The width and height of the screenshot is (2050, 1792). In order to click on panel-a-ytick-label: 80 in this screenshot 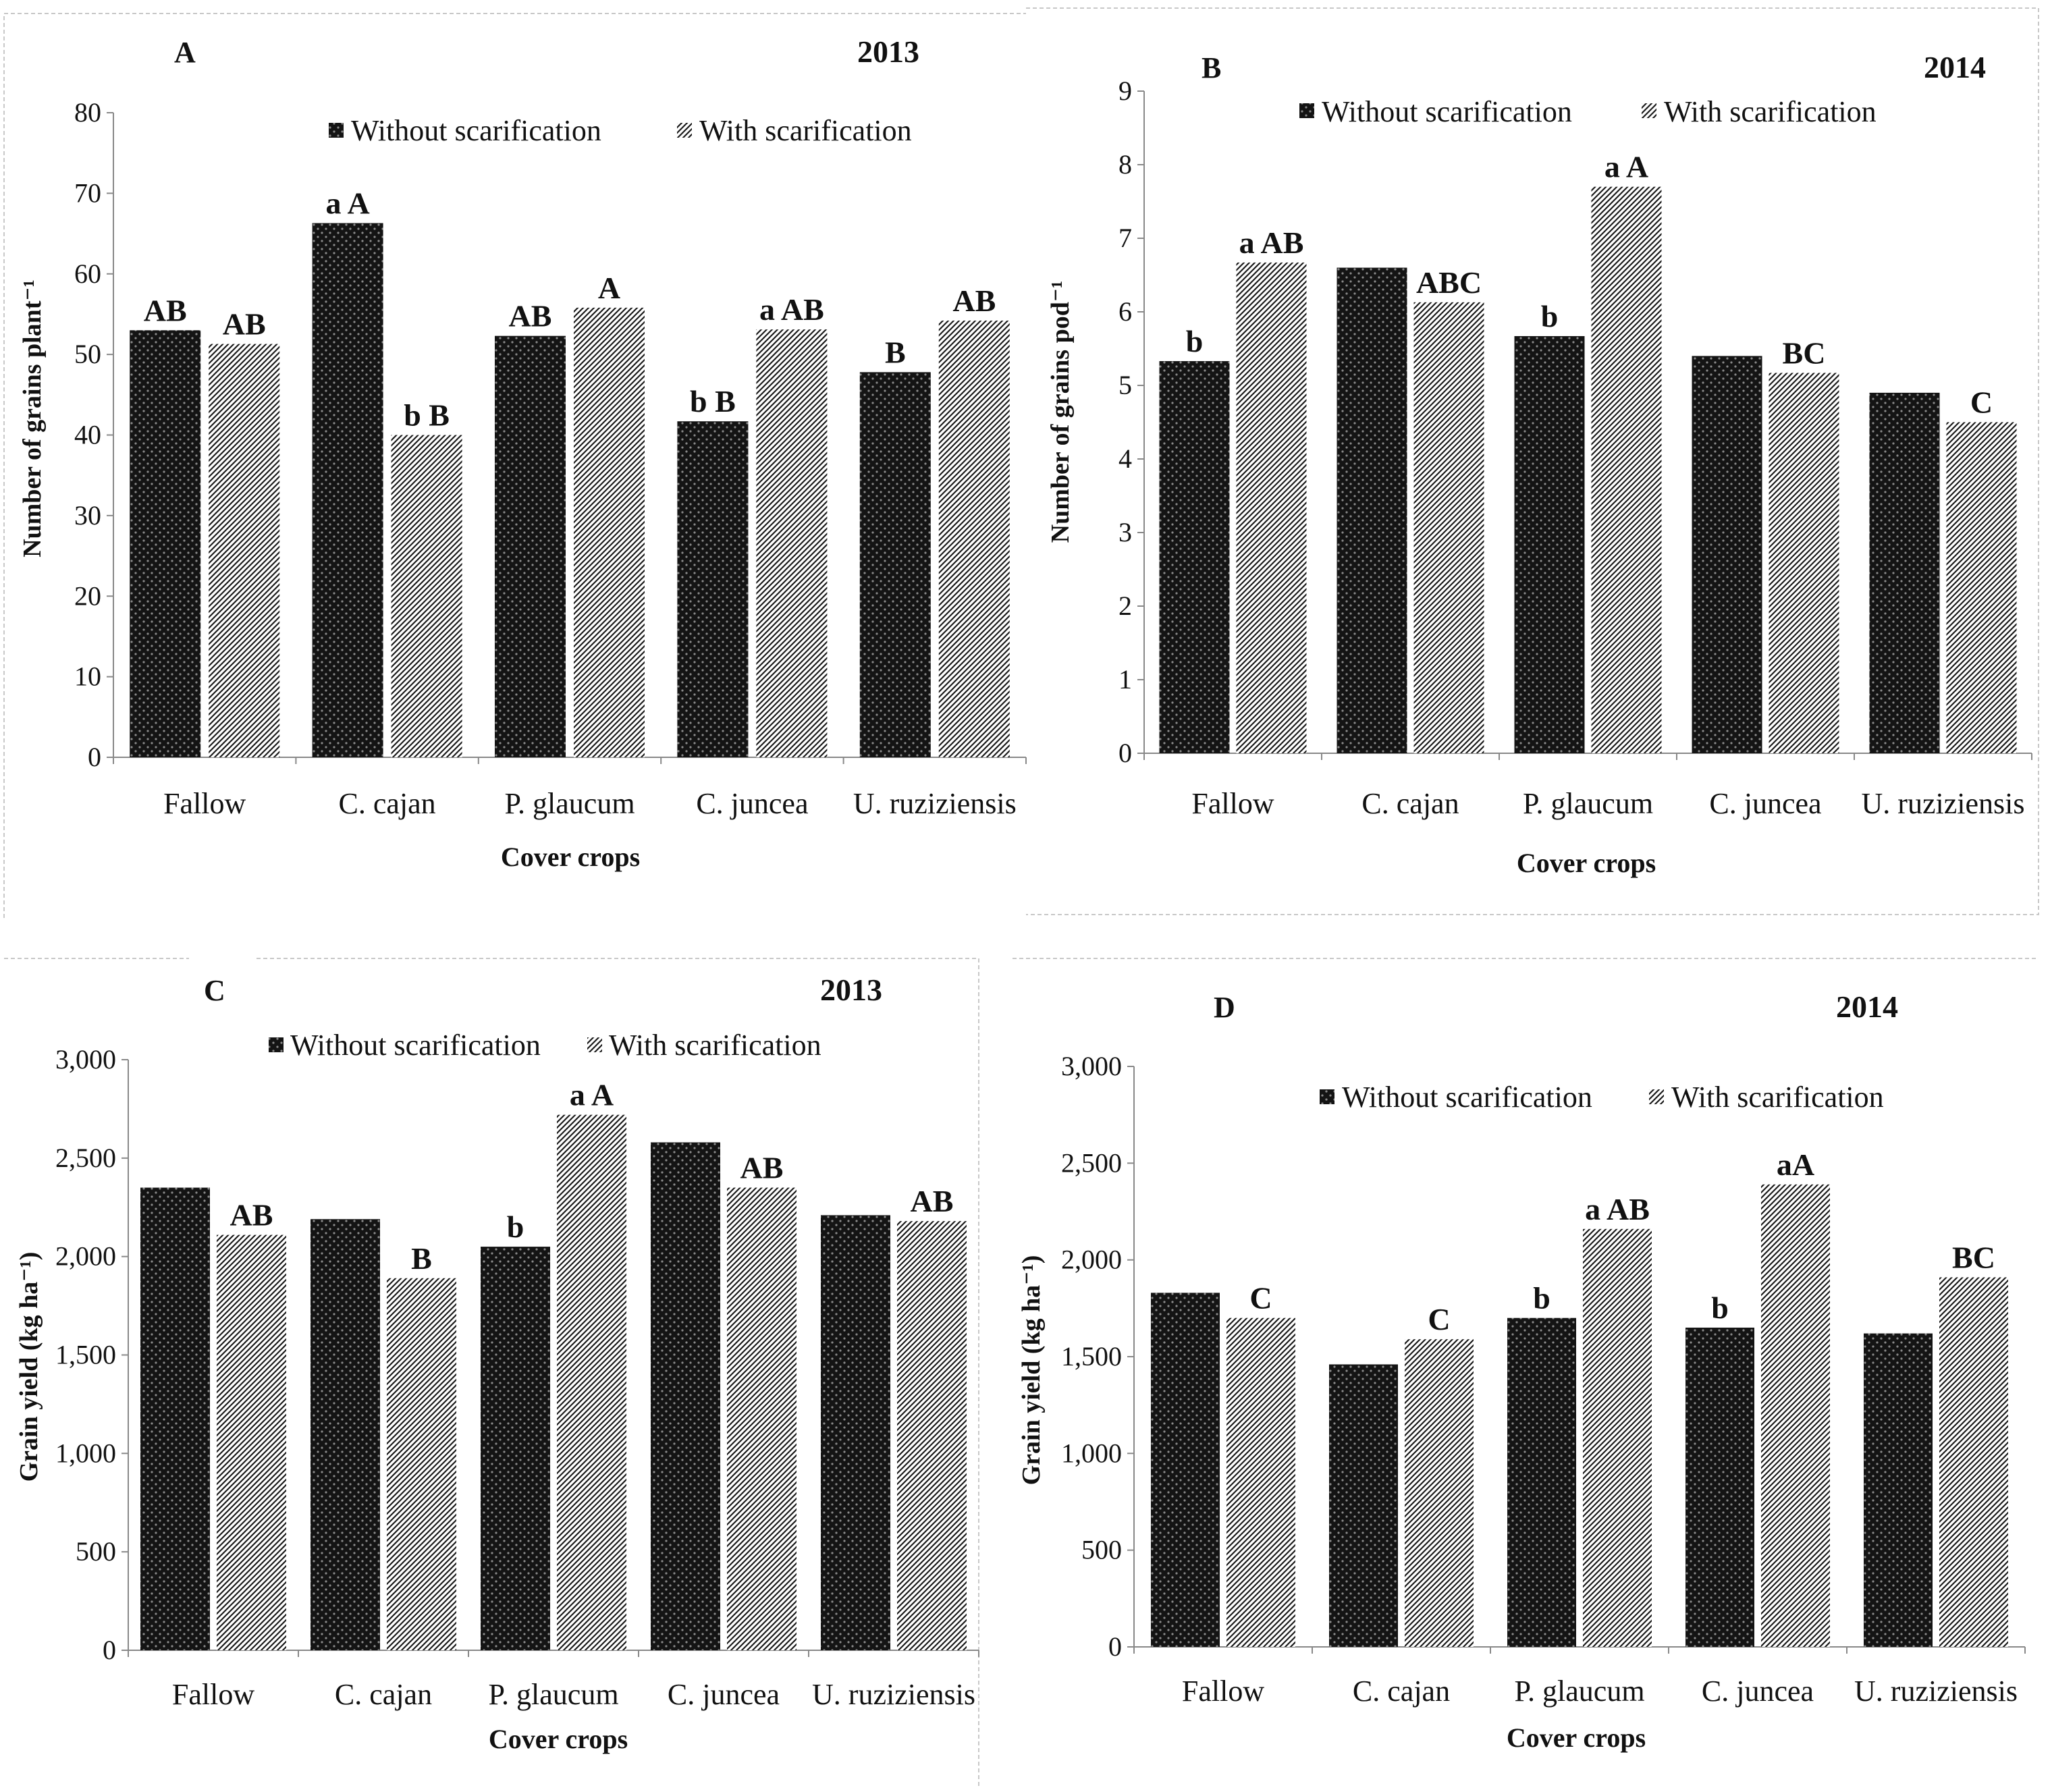, I will do `click(87, 112)`.